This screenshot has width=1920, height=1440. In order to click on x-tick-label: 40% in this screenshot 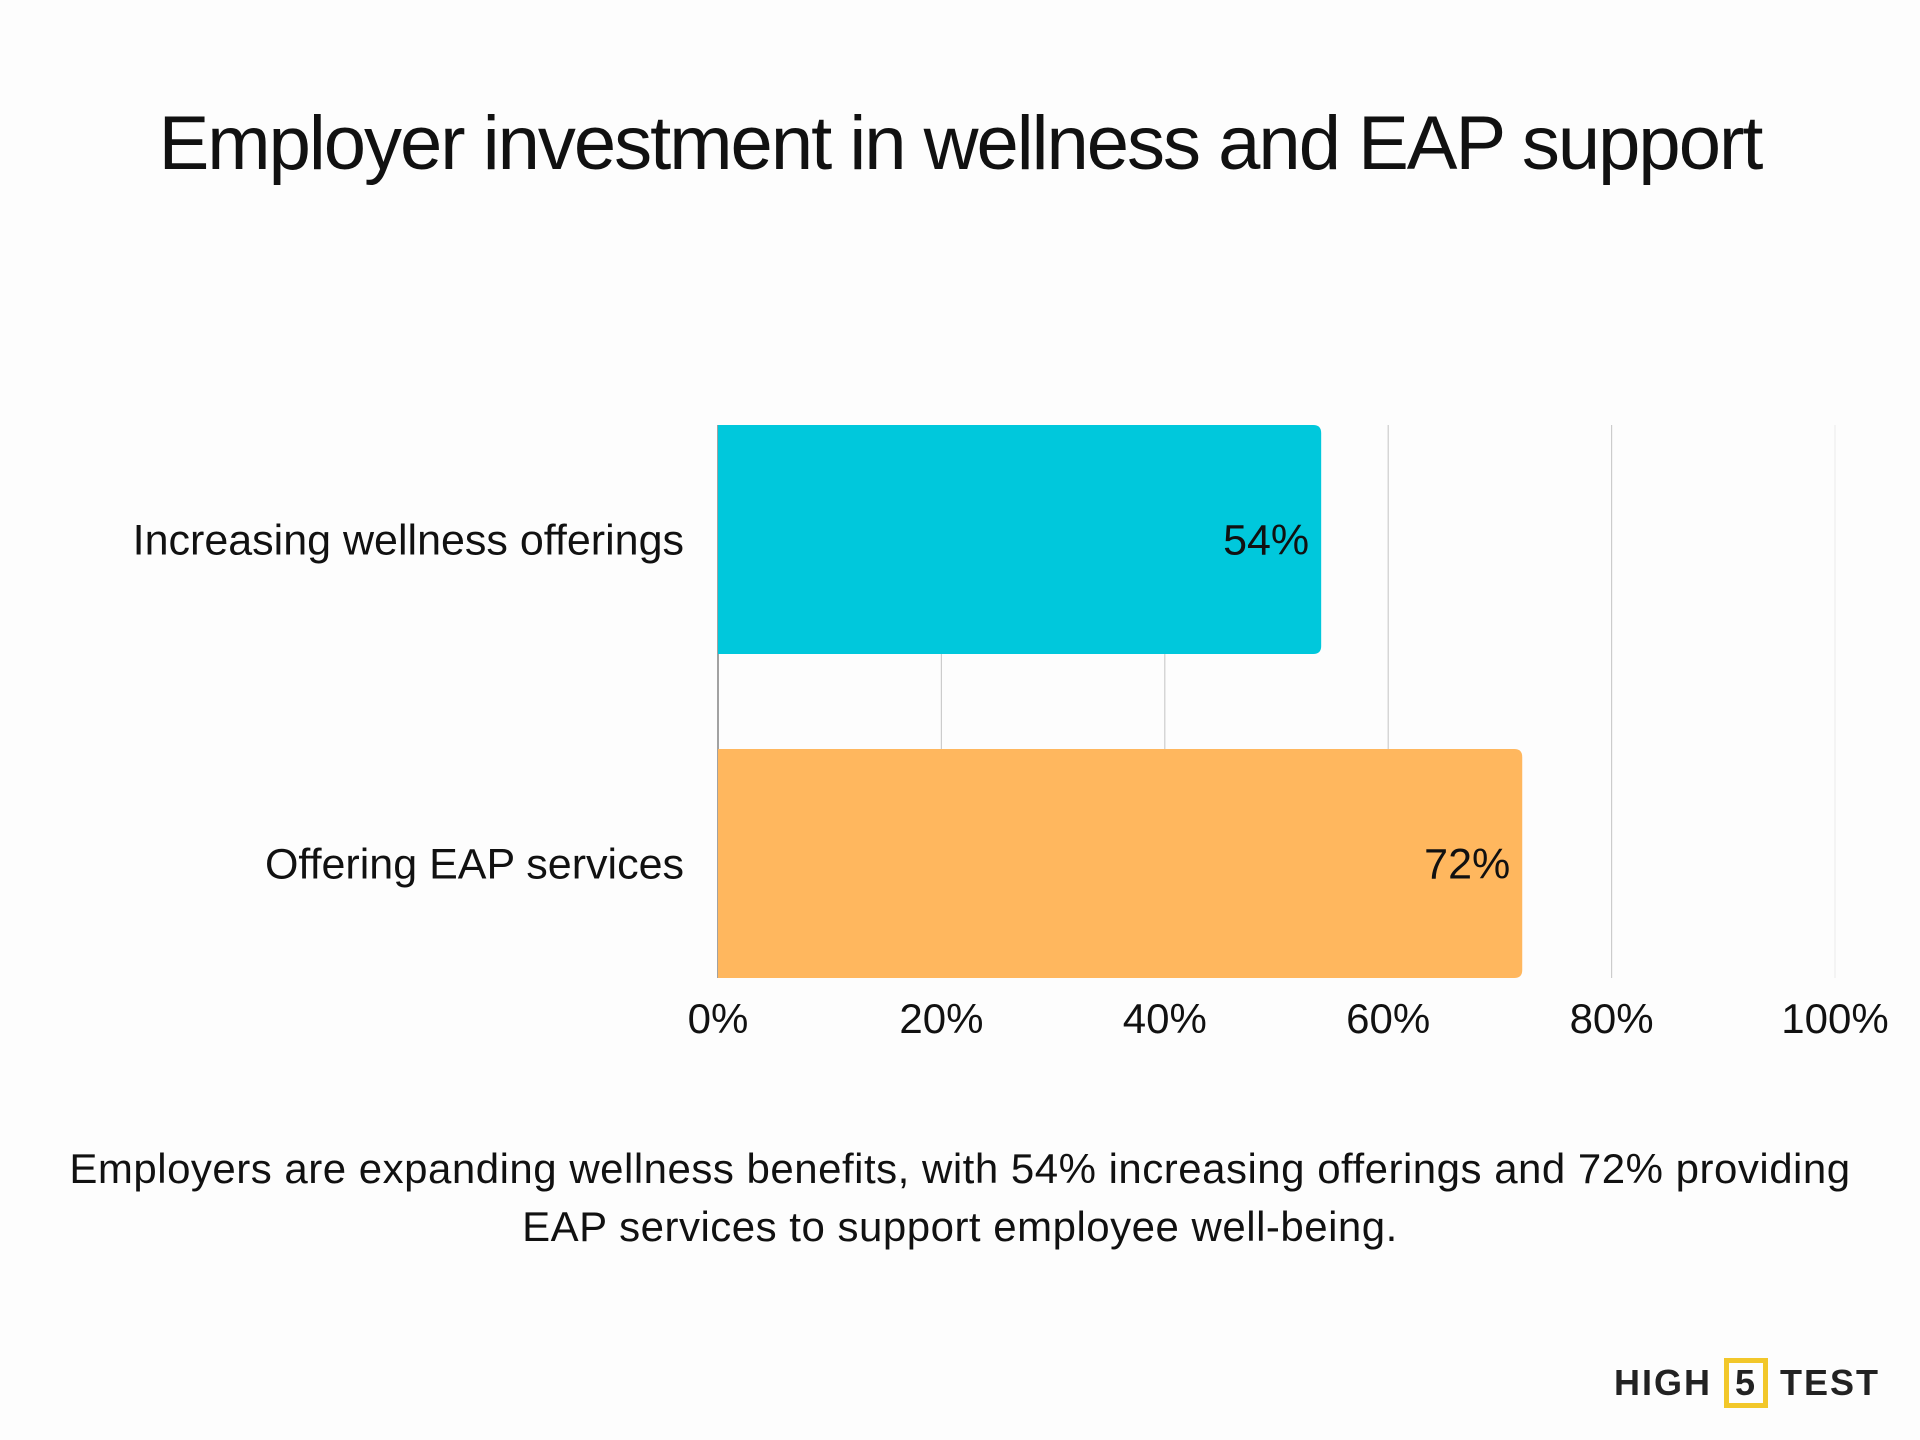, I will do `click(1165, 1018)`.